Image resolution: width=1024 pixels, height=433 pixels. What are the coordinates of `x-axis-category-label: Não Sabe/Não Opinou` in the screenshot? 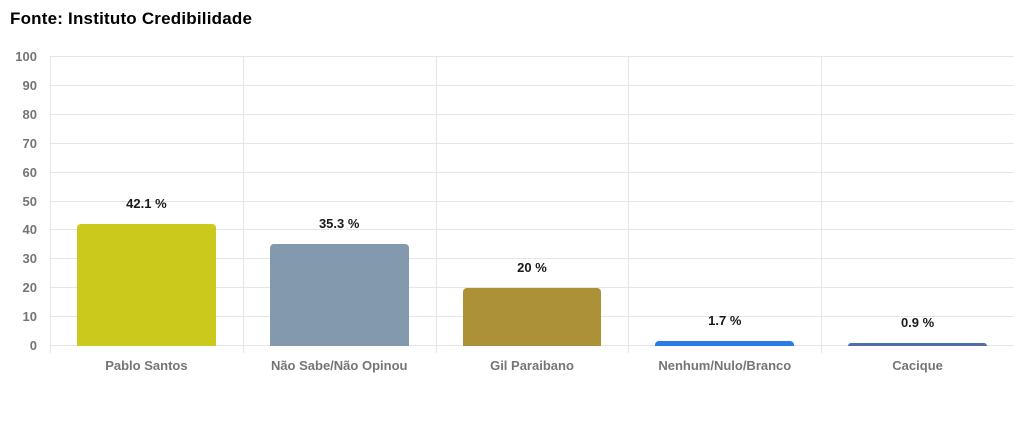 It's located at (339, 365).